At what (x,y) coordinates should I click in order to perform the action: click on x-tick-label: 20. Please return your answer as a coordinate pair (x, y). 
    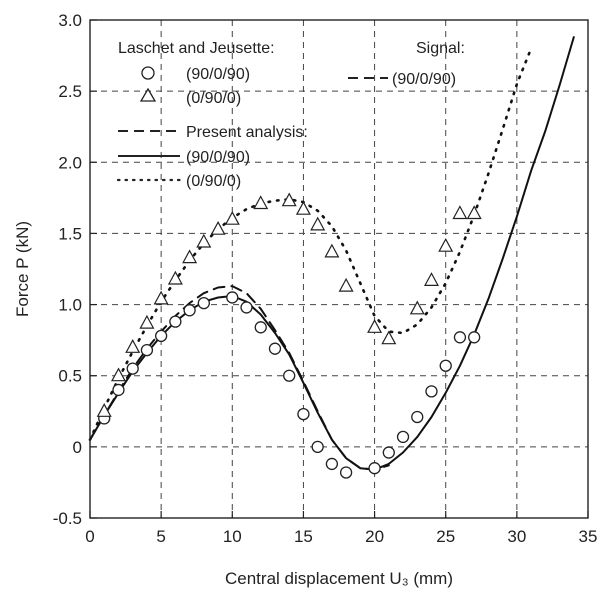
    Looking at the image, I should click on (374, 536).